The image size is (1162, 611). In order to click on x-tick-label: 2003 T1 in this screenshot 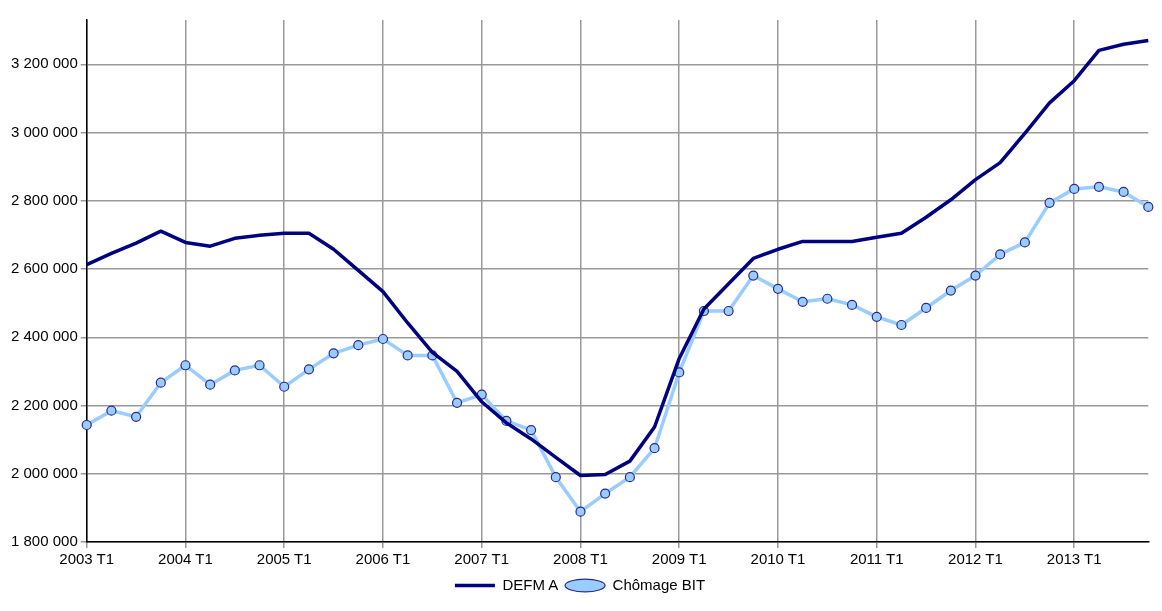, I will do `click(87, 559)`.